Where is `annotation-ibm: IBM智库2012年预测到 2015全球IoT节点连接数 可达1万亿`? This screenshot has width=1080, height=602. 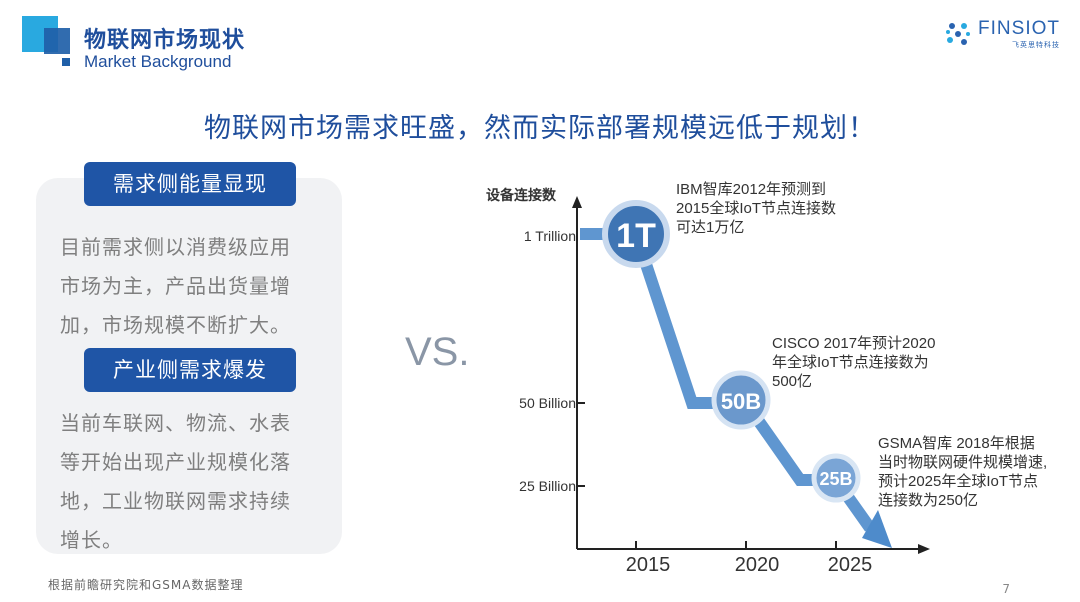 annotation-ibm: IBM智库2012年预测到 2015全球IoT节点连接数 可达1万亿 is located at coordinates (756, 208).